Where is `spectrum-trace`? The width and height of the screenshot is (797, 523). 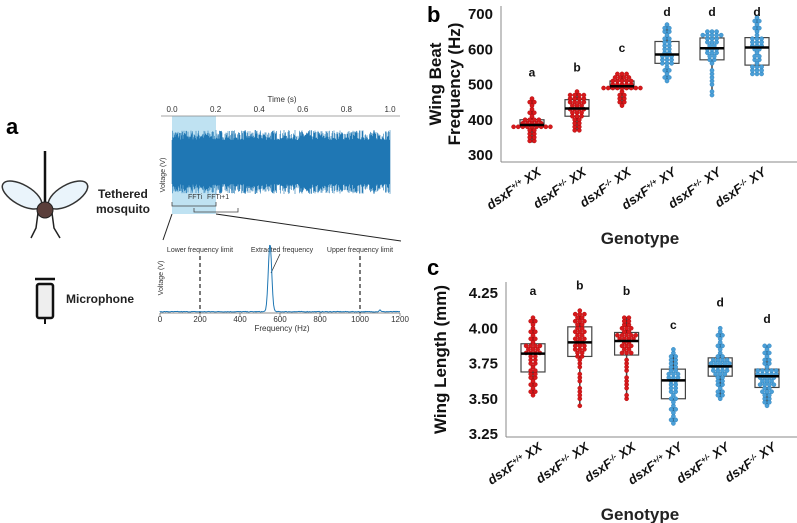 spectrum-trace is located at coordinates (280, 278).